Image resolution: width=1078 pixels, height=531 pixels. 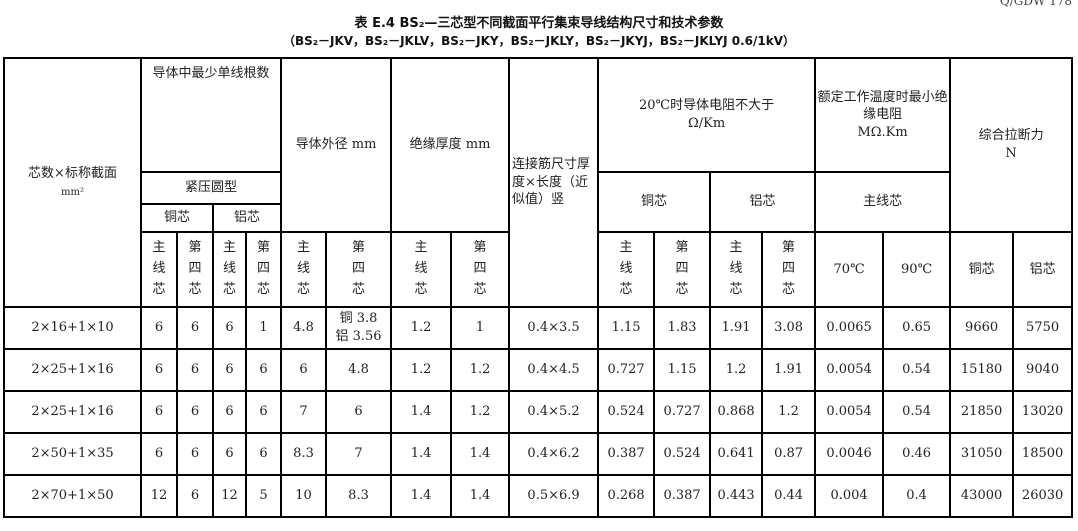 I want to click on header-resistance: 20℃时导体电阻不大于 Ω/Km, so click(x=707, y=115).